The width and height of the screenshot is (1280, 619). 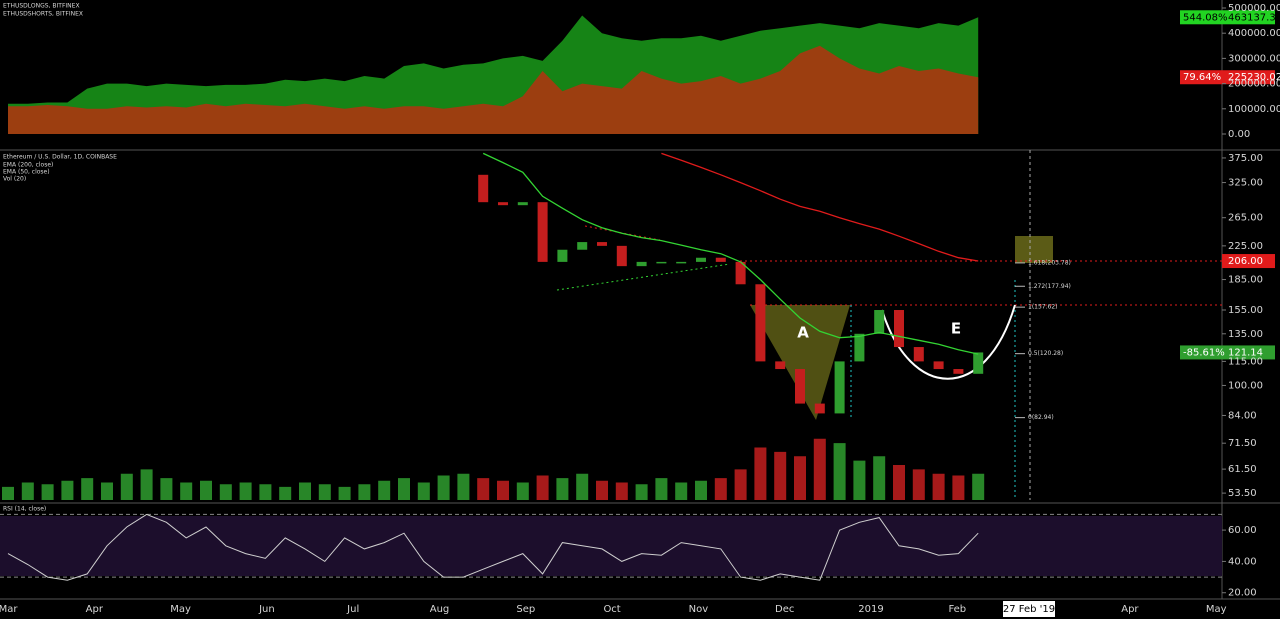 What do you see at coordinates (1045, 353) in the screenshot?
I see `fib-label: 0.5(120.28)` at bounding box center [1045, 353].